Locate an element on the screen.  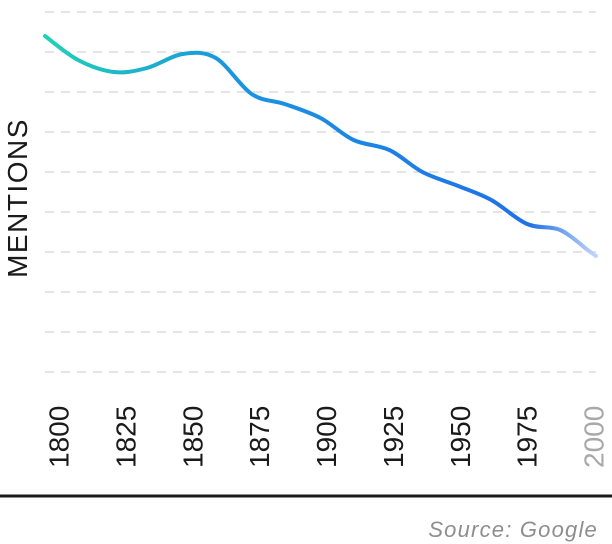
y-axis-label: MENTIONS is located at coordinates (17, 198).